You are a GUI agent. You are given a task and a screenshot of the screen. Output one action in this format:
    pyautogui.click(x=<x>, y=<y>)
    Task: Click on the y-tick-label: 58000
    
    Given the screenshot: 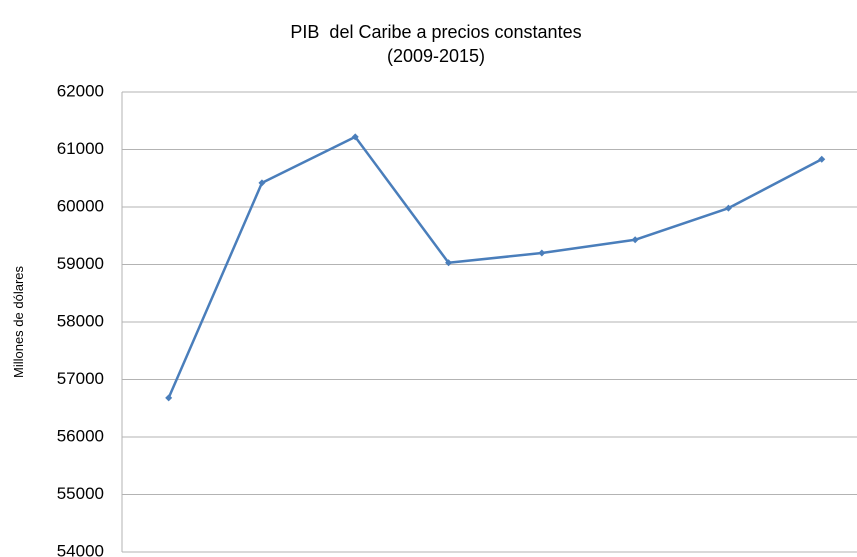 What is the action you would take?
    pyautogui.click(x=80, y=320)
    